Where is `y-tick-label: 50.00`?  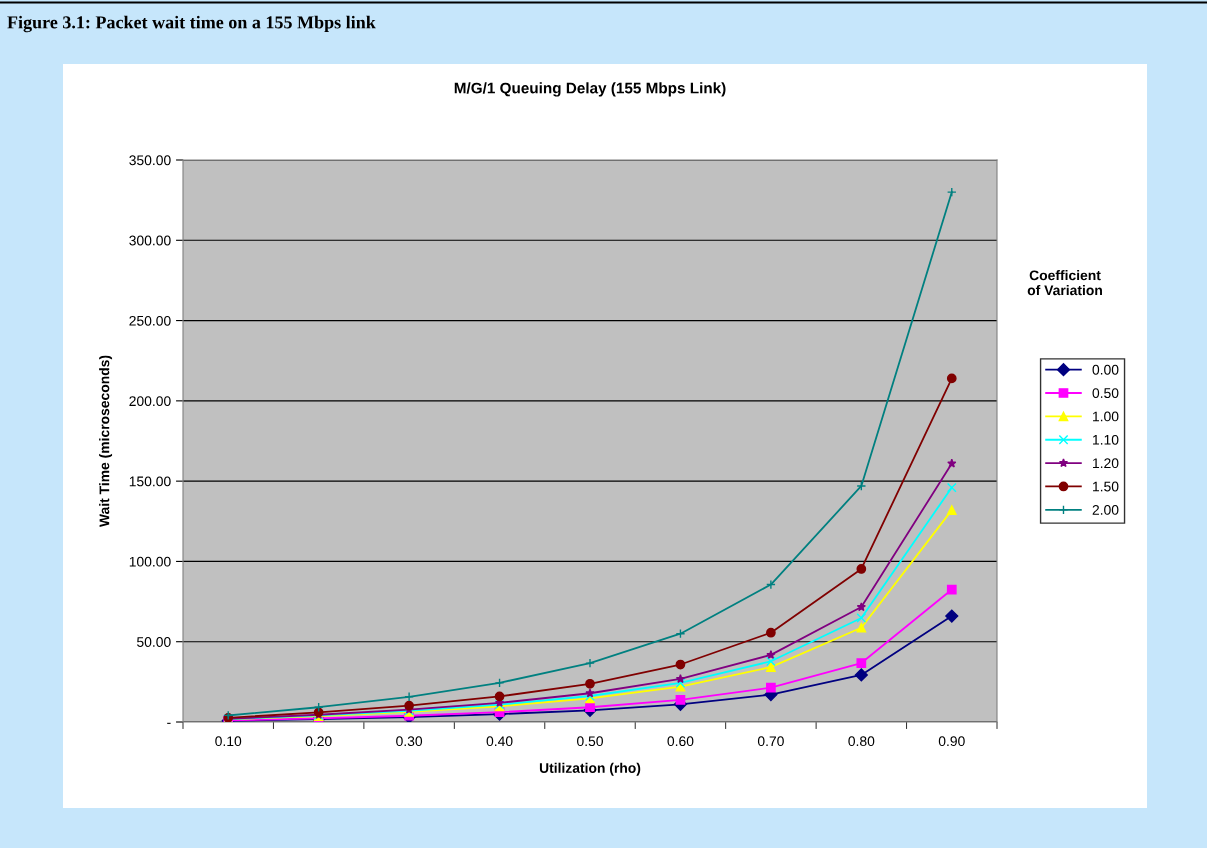 y-tick-label: 50.00 is located at coordinates (154, 642).